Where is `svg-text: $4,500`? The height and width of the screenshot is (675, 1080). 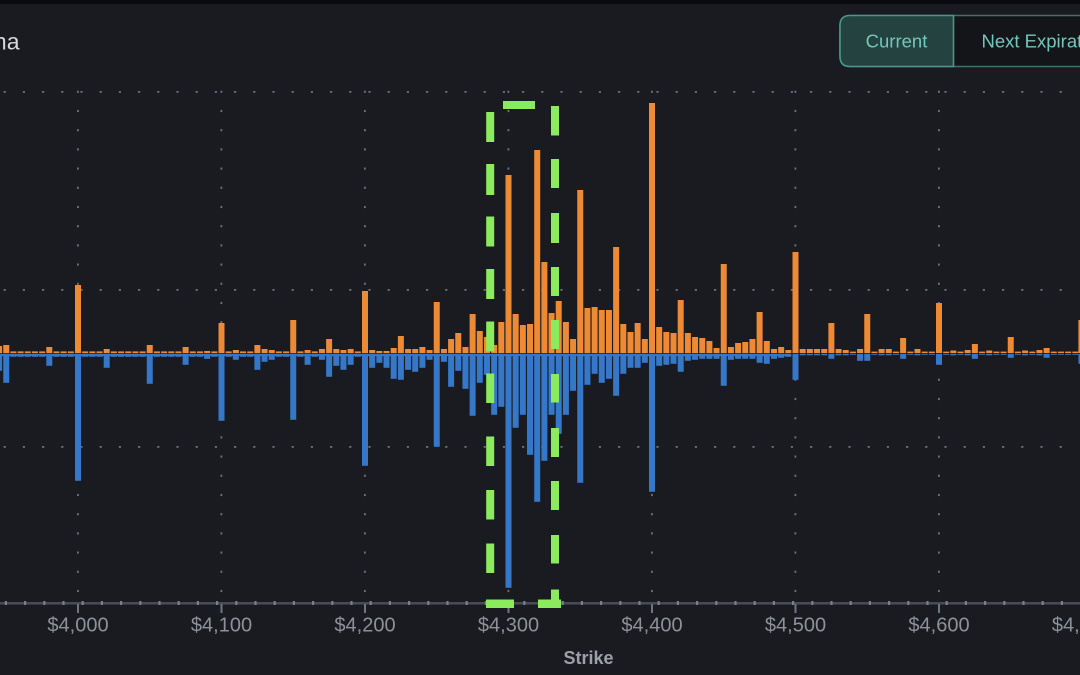
svg-text: $4,500 is located at coordinates (795, 626).